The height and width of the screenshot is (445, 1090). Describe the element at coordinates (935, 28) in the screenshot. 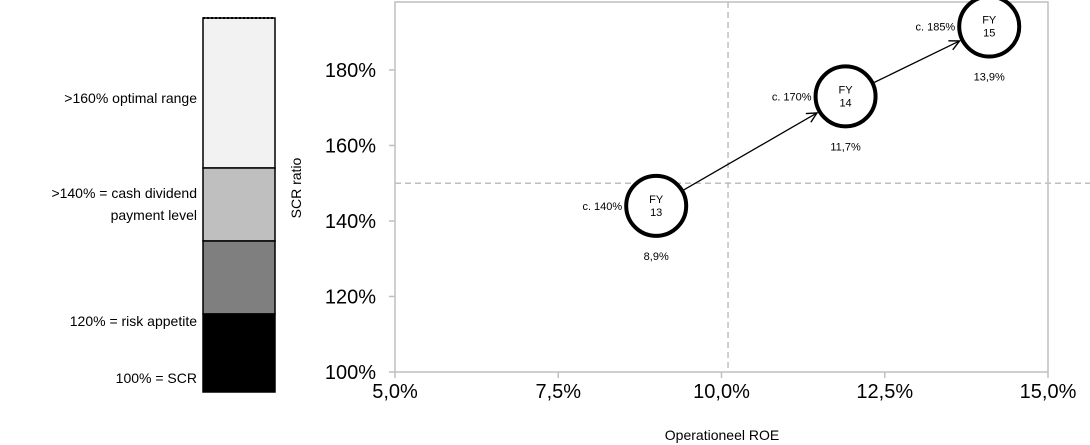

I see `point-ratio-label: c. 185%` at that location.